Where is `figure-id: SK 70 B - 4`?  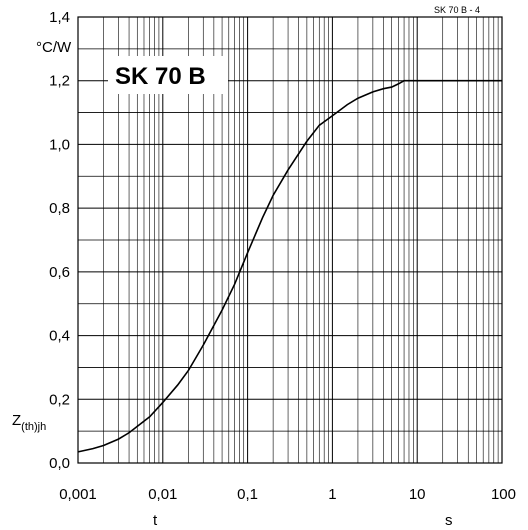
figure-id: SK 70 B - 4 is located at coordinates (457, 10).